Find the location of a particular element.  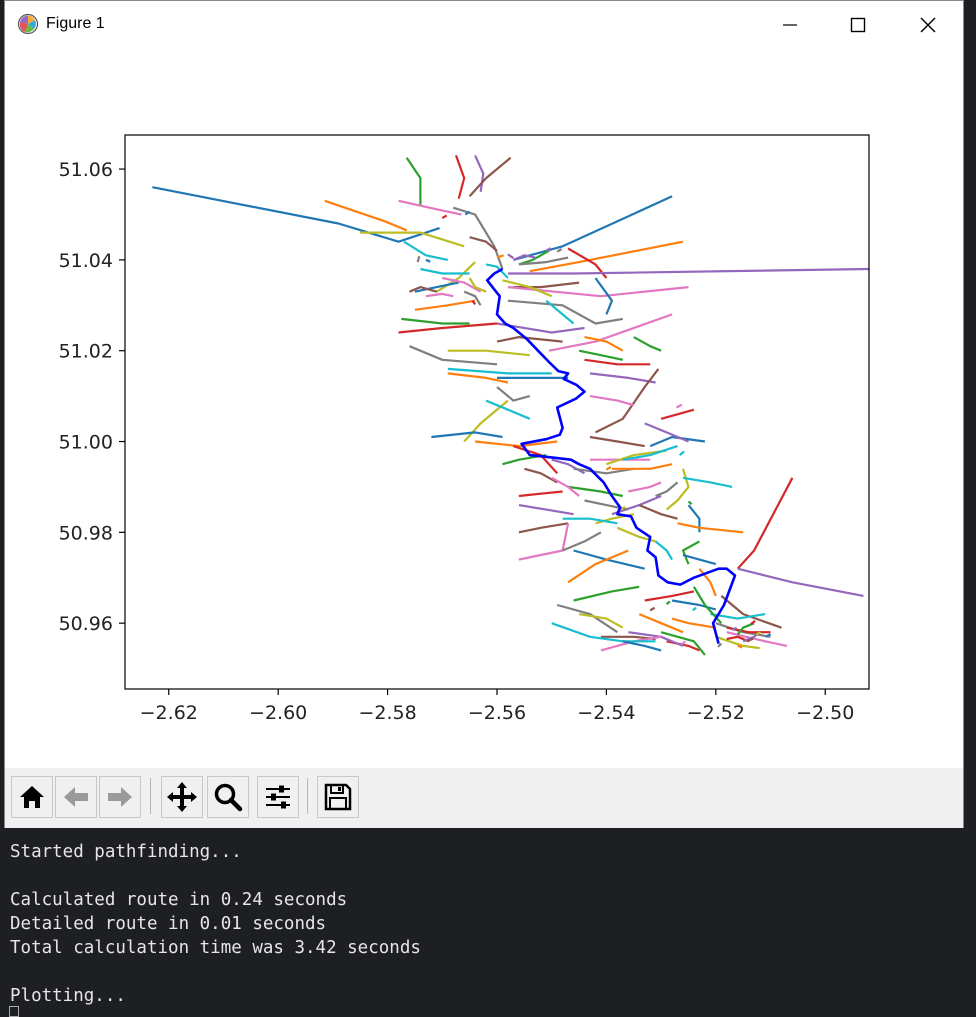

console-line: Total calculation time was 3.42 seconds is located at coordinates (215, 948).